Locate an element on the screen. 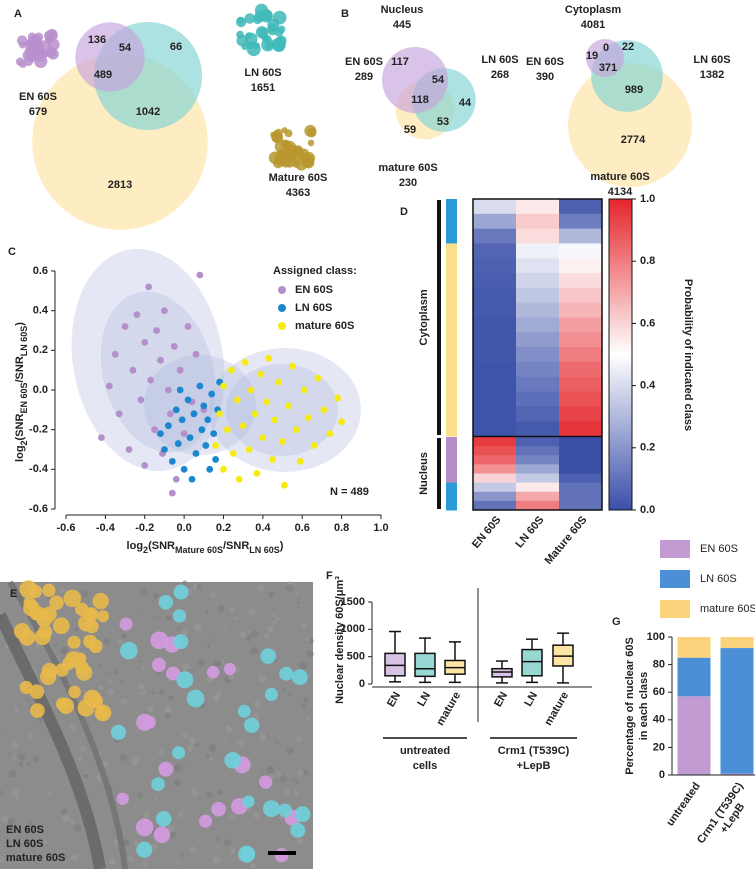  y-tick-label: 0 is located at coordinates (662, 775).